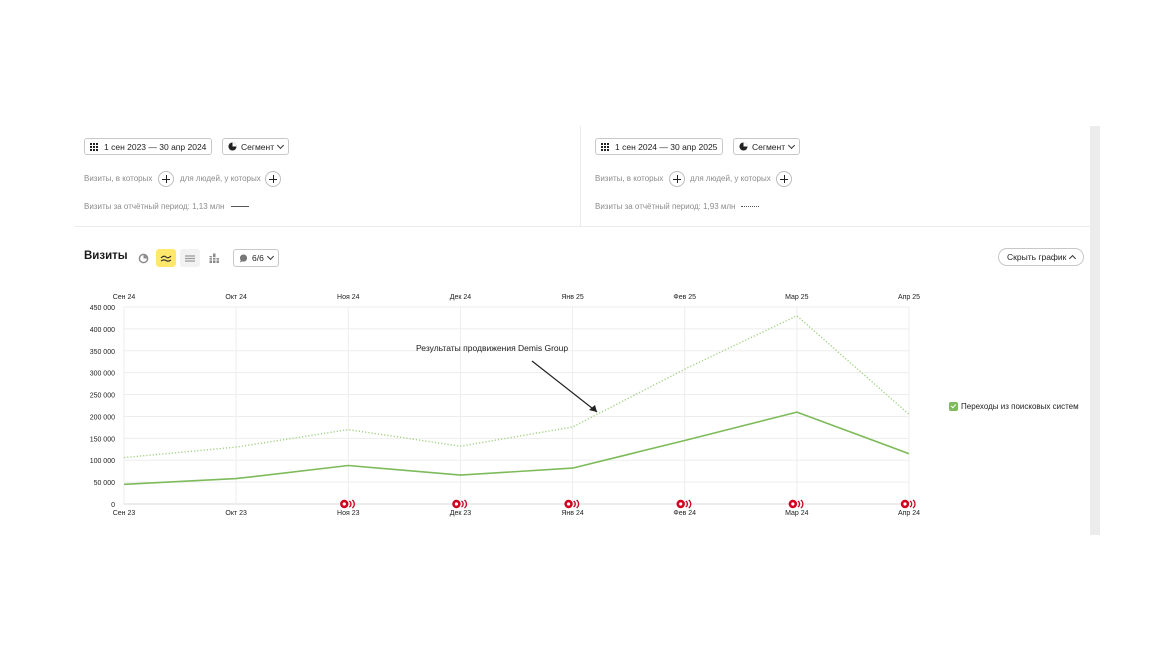  What do you see at coordinates (113, 505) in the screenshot?
I see `y-tick-label: 0` at bounding box center [113, 505].